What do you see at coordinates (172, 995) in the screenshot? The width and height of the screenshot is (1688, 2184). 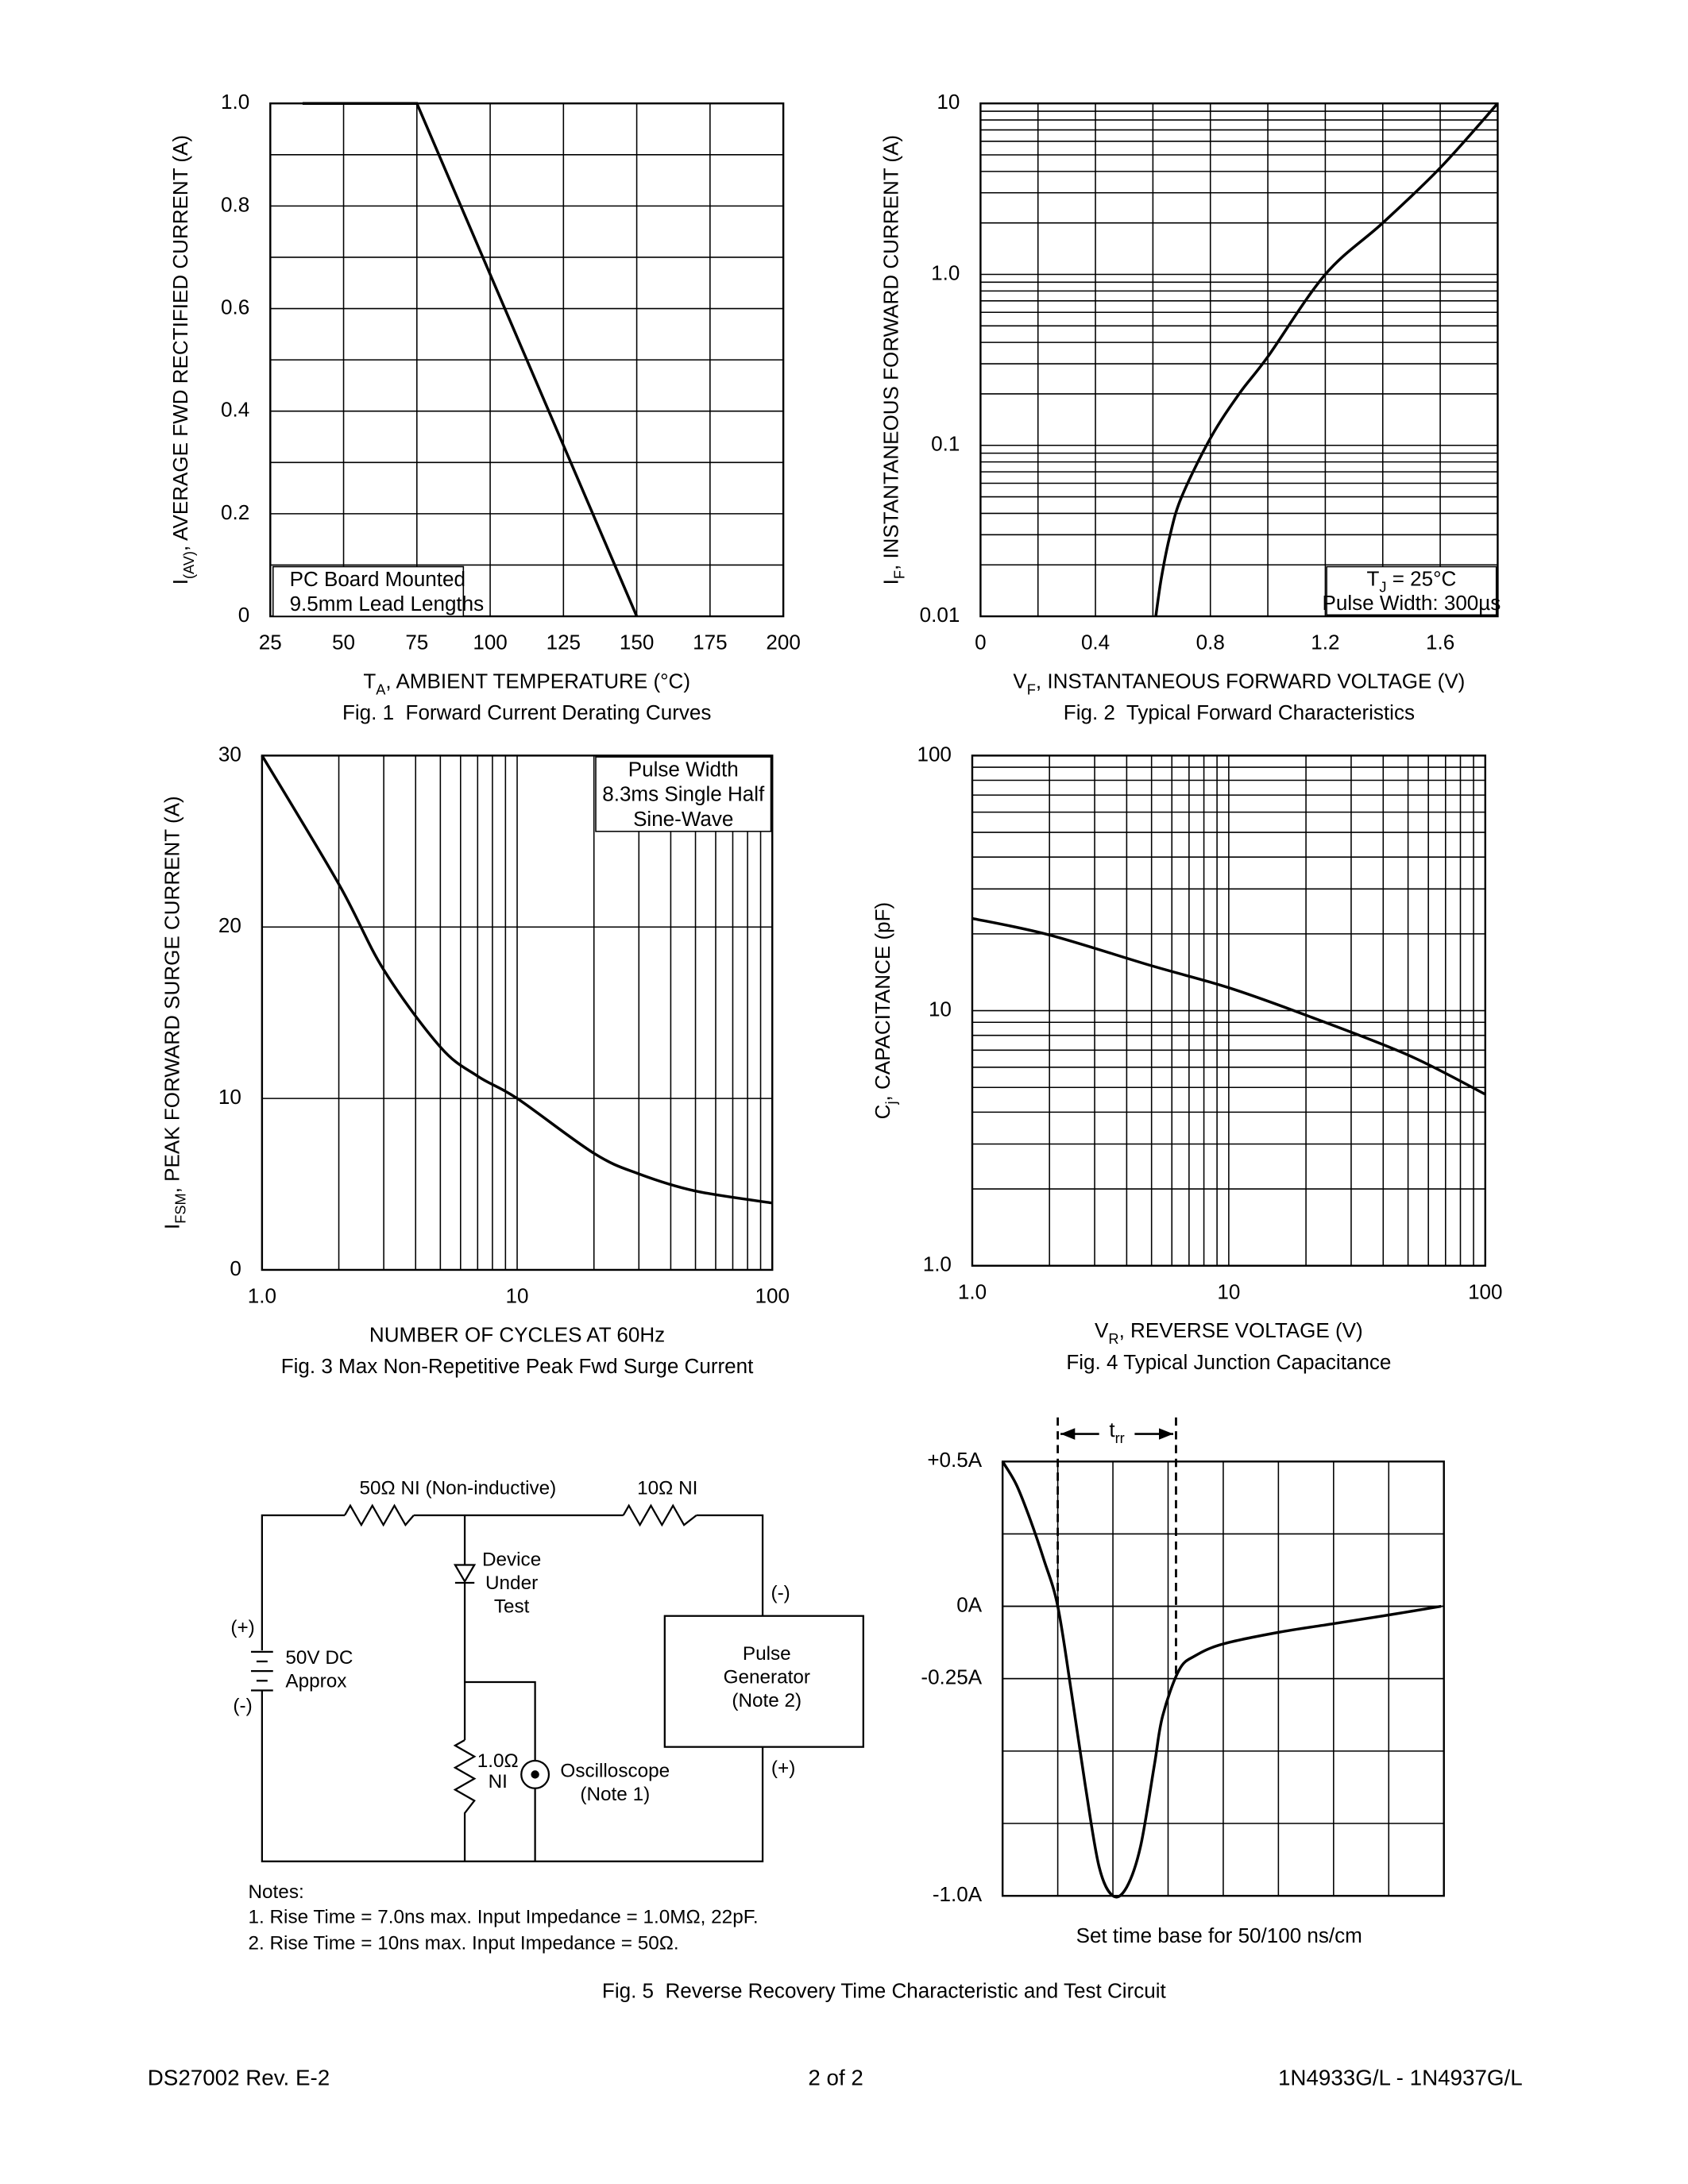 I see `y-axis-title-part: , PEAK FORWARD SURGE CURRENT (A)` at bounding box center [172, 995].